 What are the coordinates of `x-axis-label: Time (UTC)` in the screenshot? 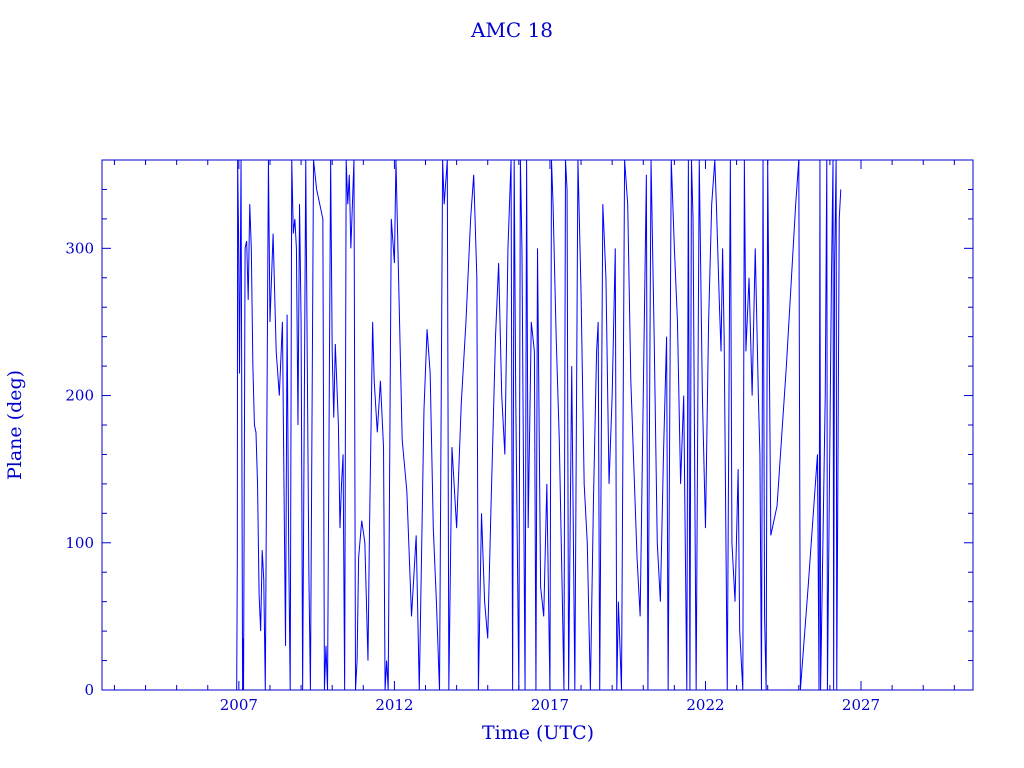 It's located at (538, 733).